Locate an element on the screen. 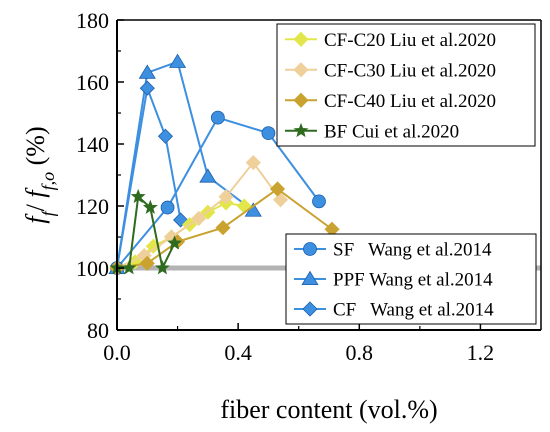 The height and width of the screenshot is (432, 550). y-axis-title-subscript: f is located at coordinates (48, 212).